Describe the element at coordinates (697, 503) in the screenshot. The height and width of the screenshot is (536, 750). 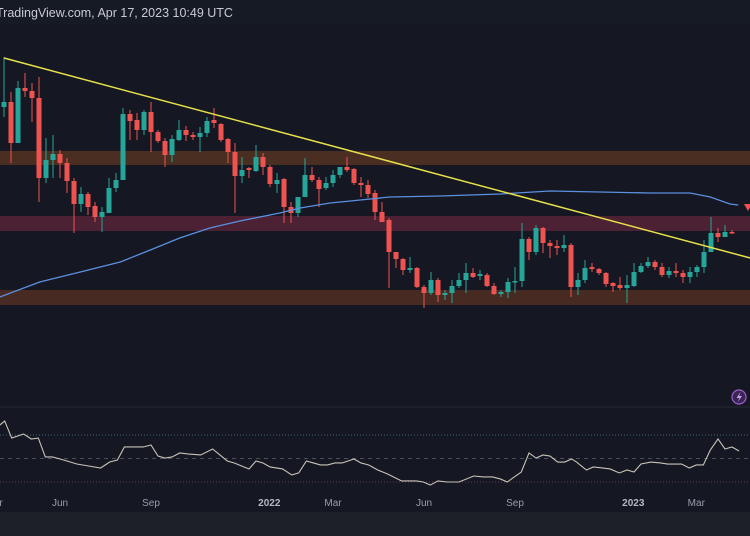
I see `x-tick-label: Mar` at that location.